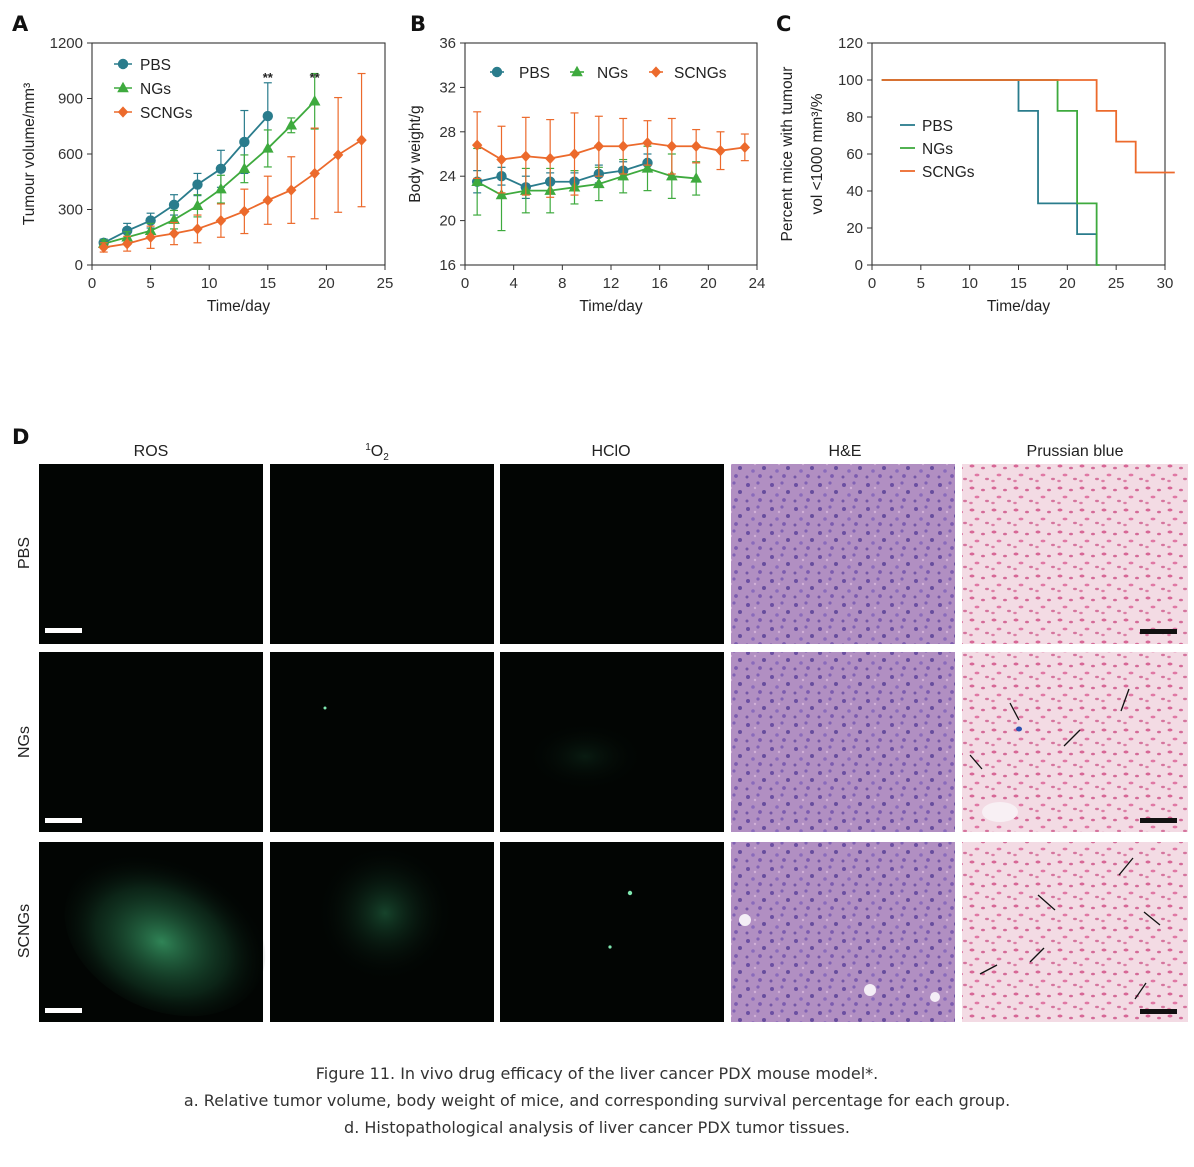 The width and height of the screenshot is (1194, 1167). Describe the element at coordinates (447, 265) in the screenshot. I see `y-tick-label: 16` at that location.